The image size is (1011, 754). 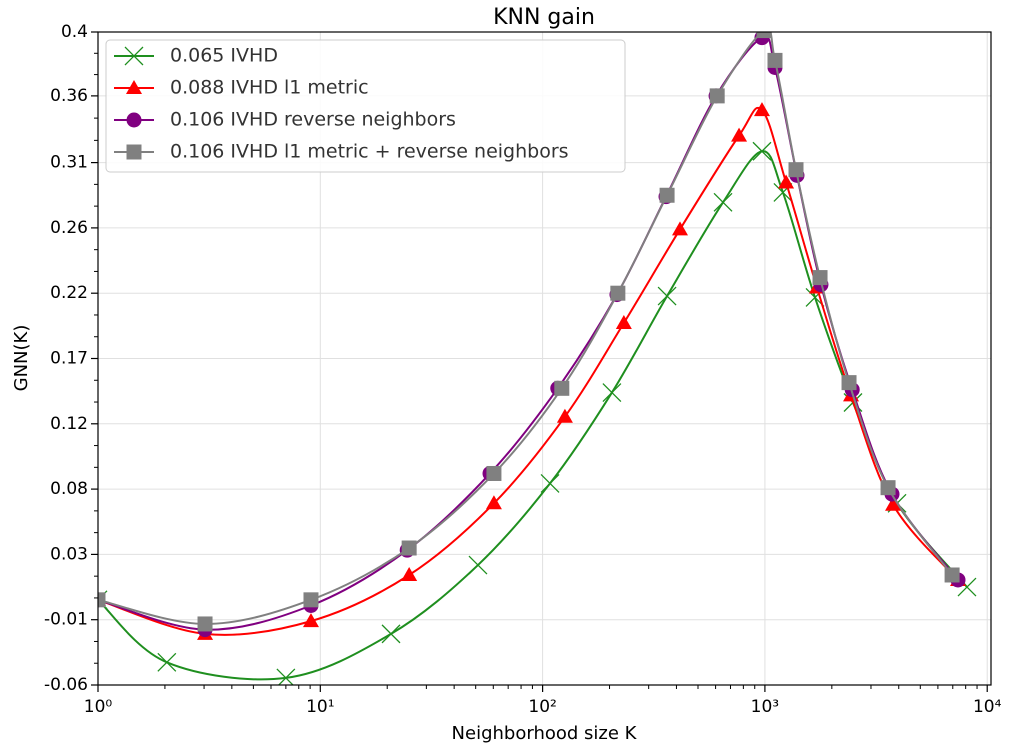 What do you see at coordinates (320, 707) in the screenshot?
I see `x-tick-label: 10¹` at bounding box center [320, 707].